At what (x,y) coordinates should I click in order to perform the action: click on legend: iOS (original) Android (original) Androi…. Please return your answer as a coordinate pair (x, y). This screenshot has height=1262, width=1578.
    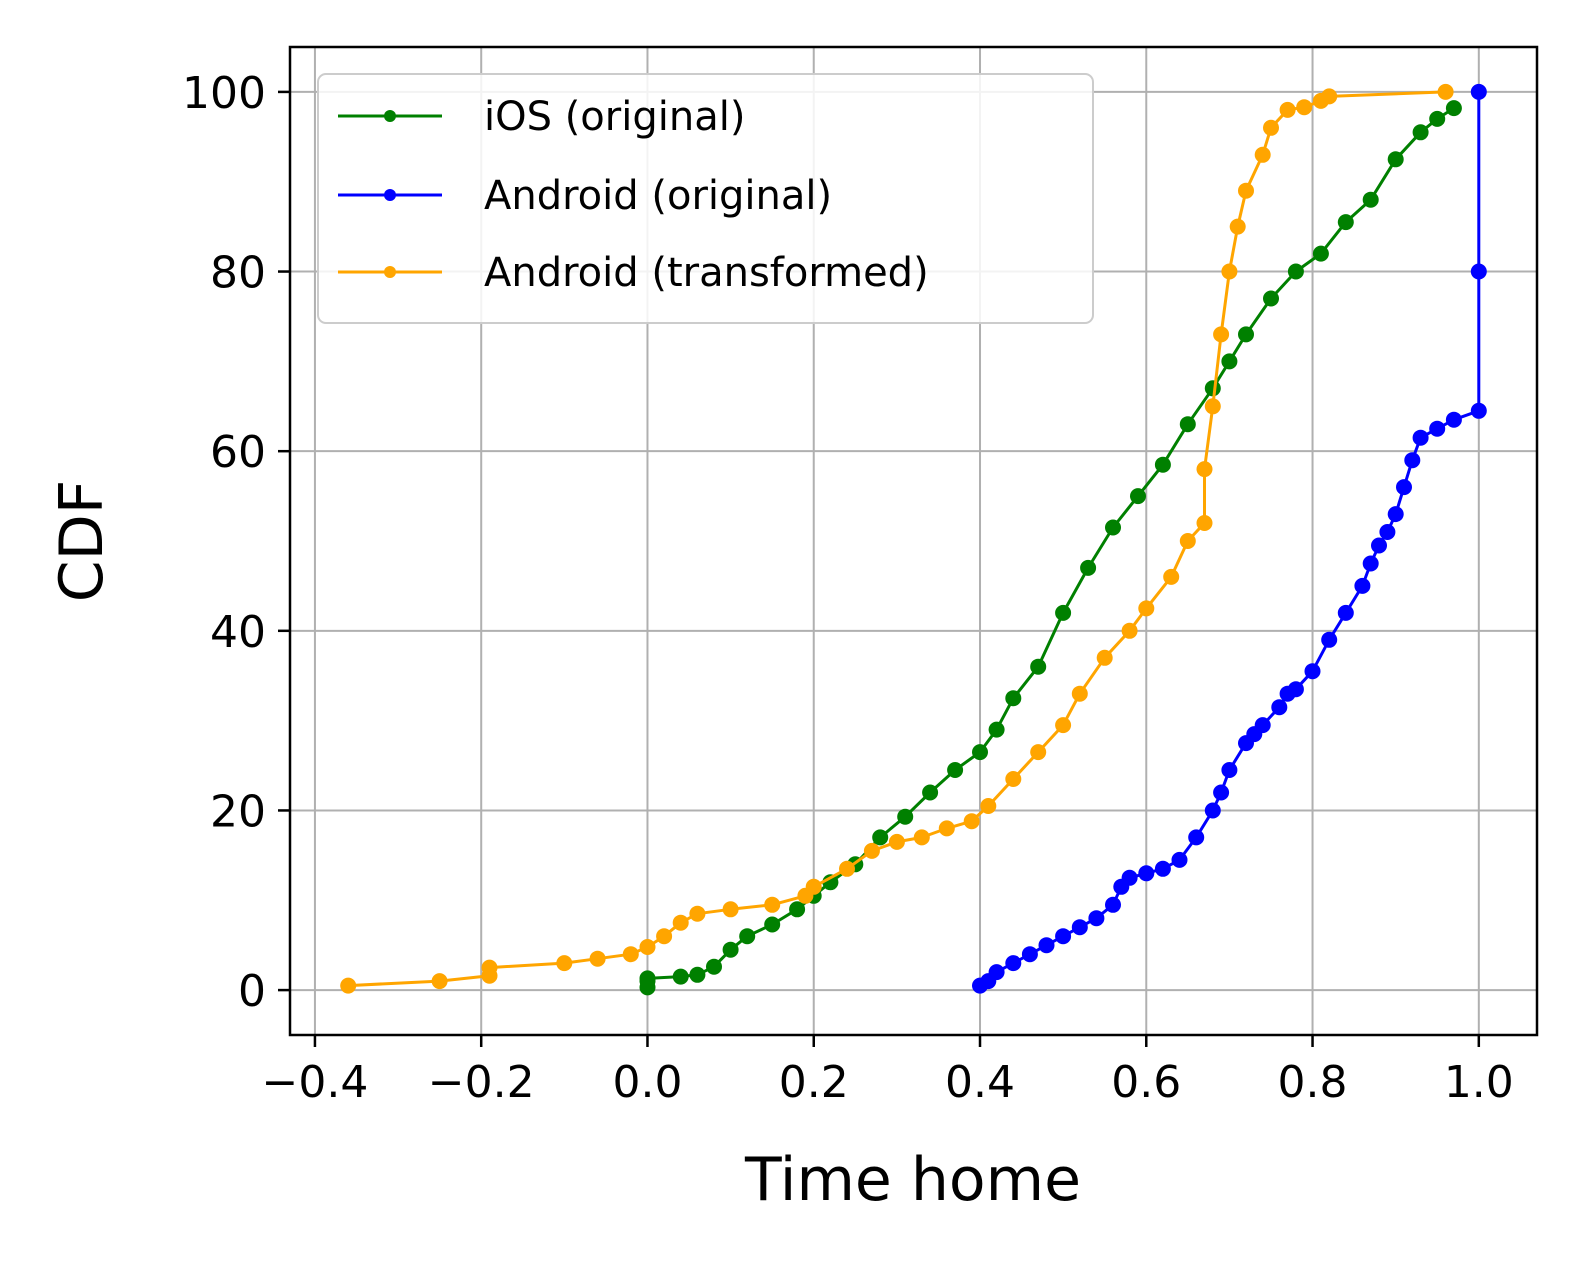
    Looking at the image, I should click on (705, 198).